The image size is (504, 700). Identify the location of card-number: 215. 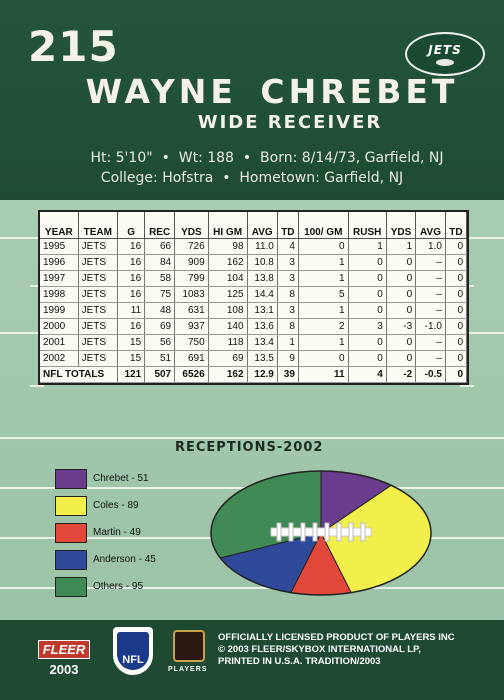
(73, 46).